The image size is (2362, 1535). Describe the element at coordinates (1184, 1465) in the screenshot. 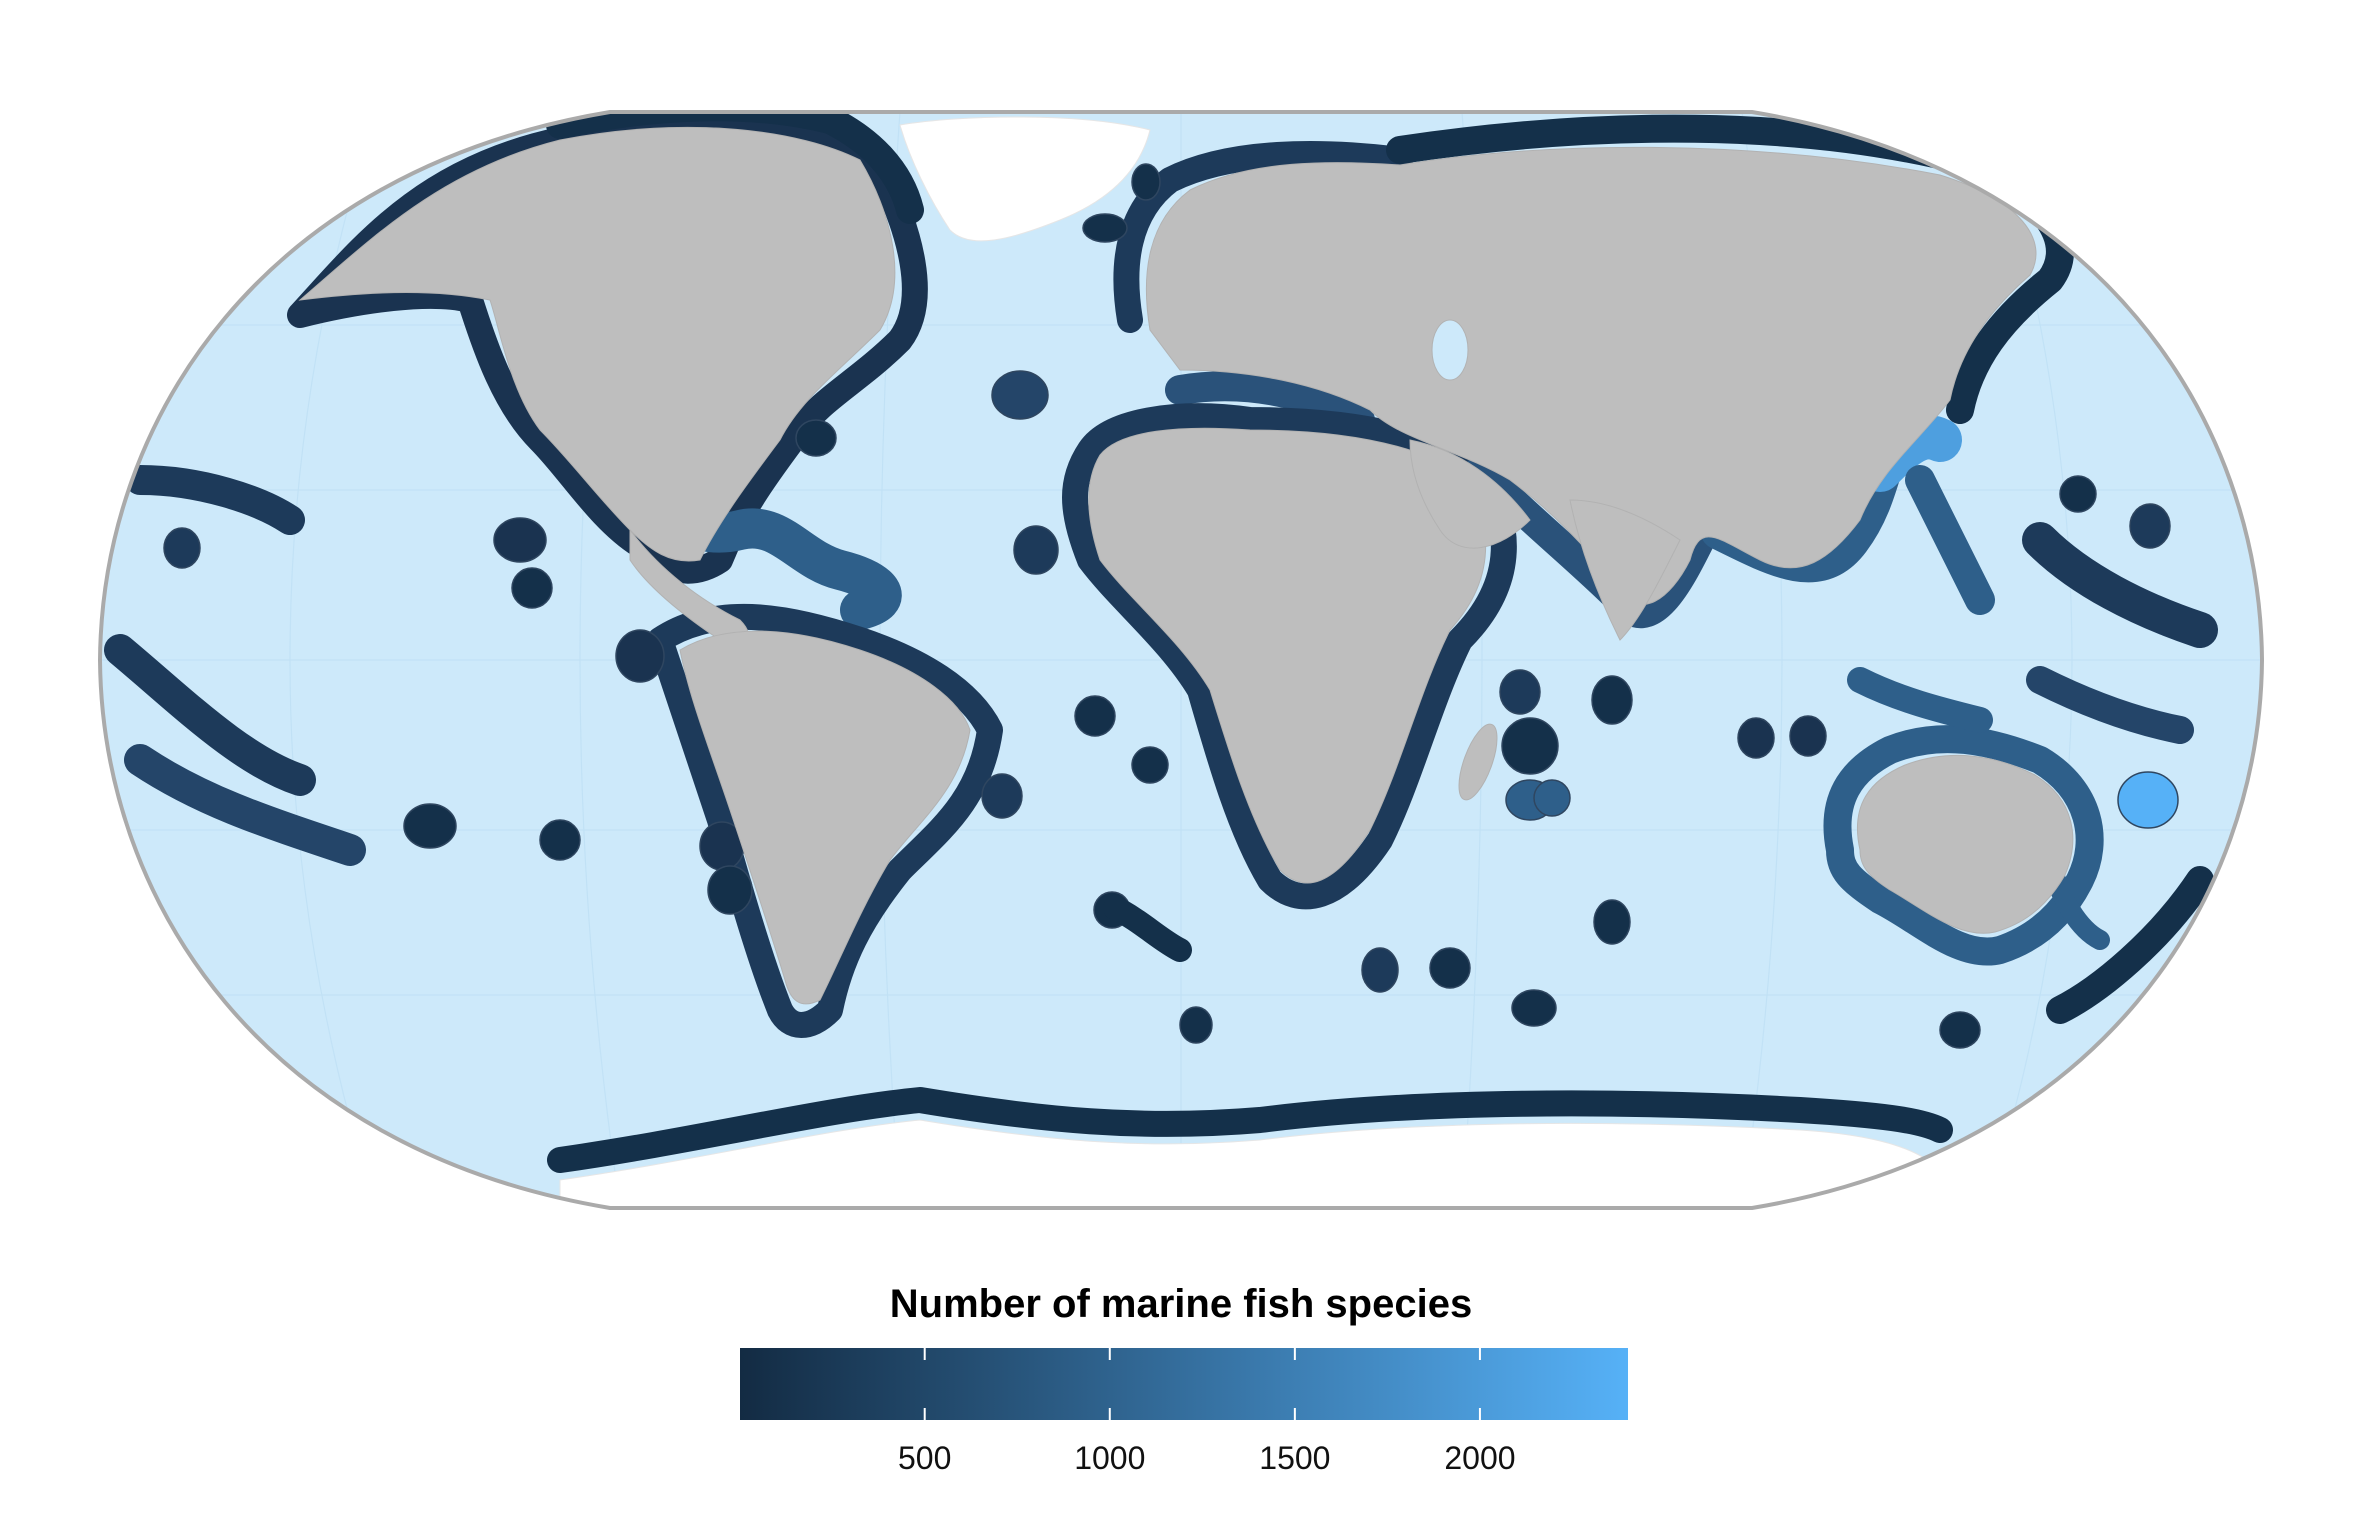

I see `legend-tick-labels: 500 1000 1500 2000` at that location.